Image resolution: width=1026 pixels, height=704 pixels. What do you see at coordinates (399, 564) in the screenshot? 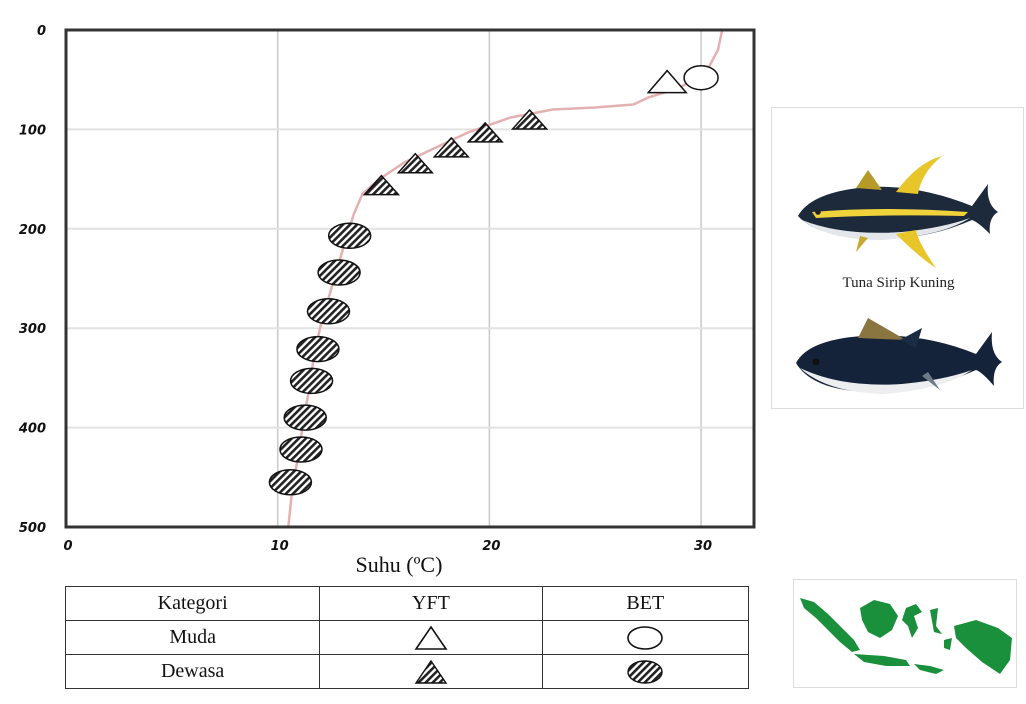
I see `x-axis-label: Suhu (ºC)` at bounding box center [399, 564].